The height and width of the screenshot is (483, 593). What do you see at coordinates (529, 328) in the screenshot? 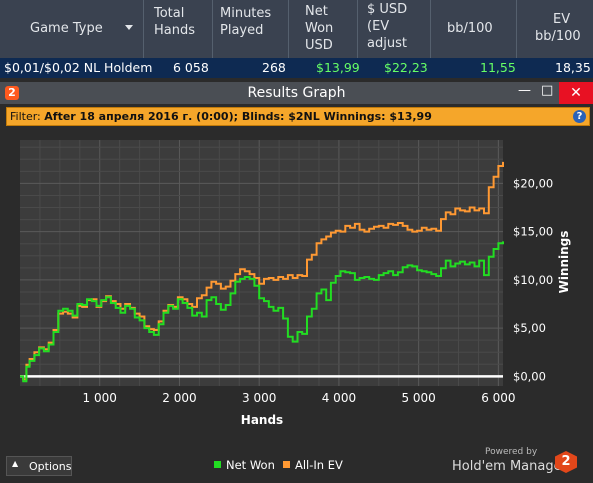
I see `y-tick-label: $5,00` at bounding box center [529, 328].